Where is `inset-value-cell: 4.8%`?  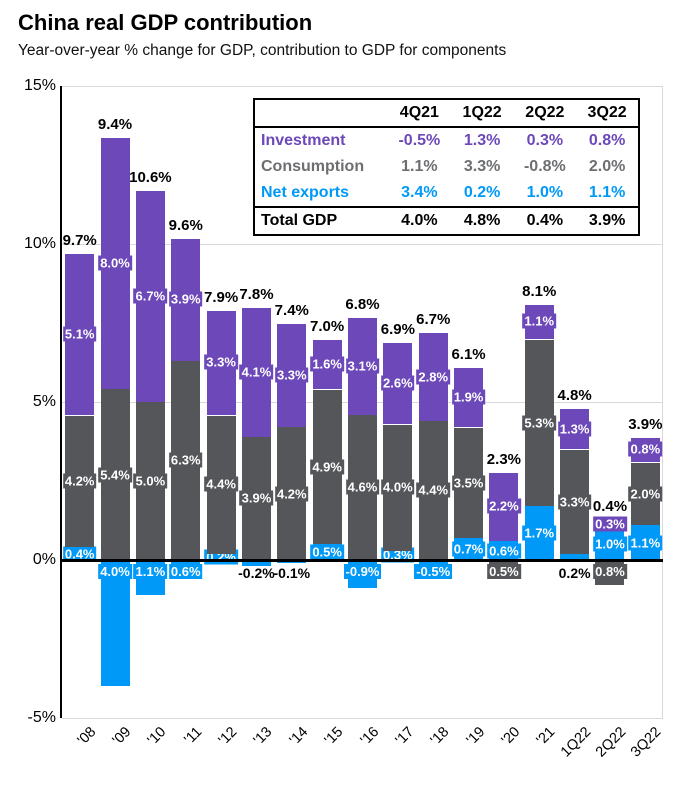 inset-value-cell: 4.8% is located at coordinates (482, 220).